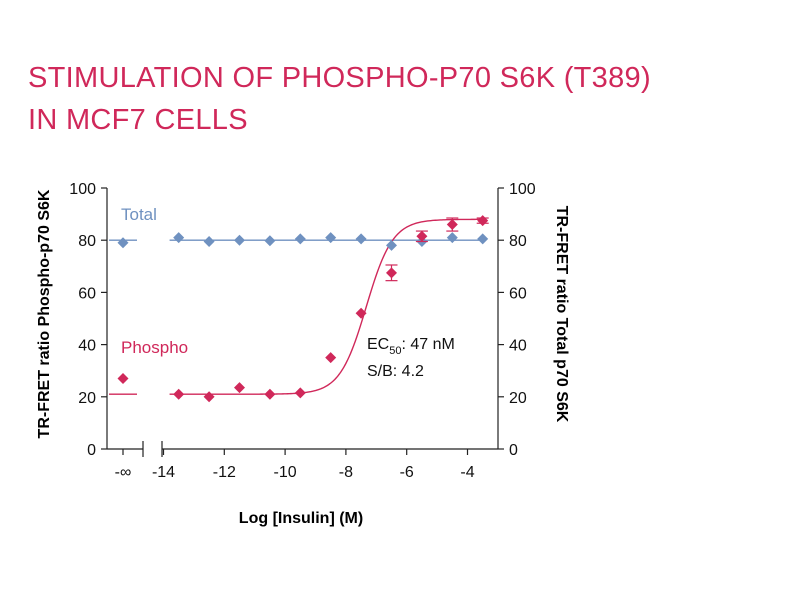 The width and height of the screenshot is (800, 600). I want to click on y-tick-label-right: 100, so click(522, 189).